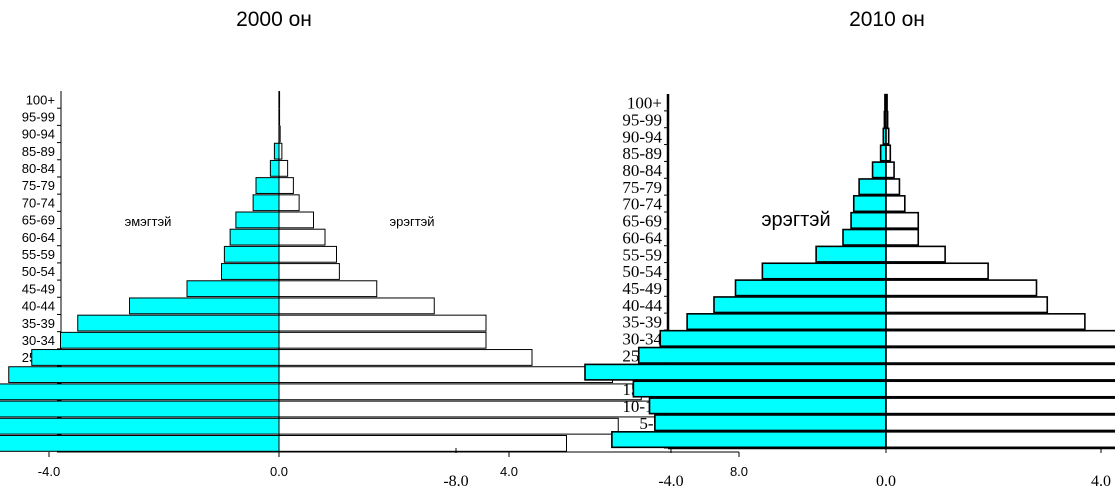 Image resolution: width=1115 pixels, height=490 pixels. Describe the element at coordinates (887, 19) in the screenshot. I see `chart-title-2010: 2010 он` at that location.